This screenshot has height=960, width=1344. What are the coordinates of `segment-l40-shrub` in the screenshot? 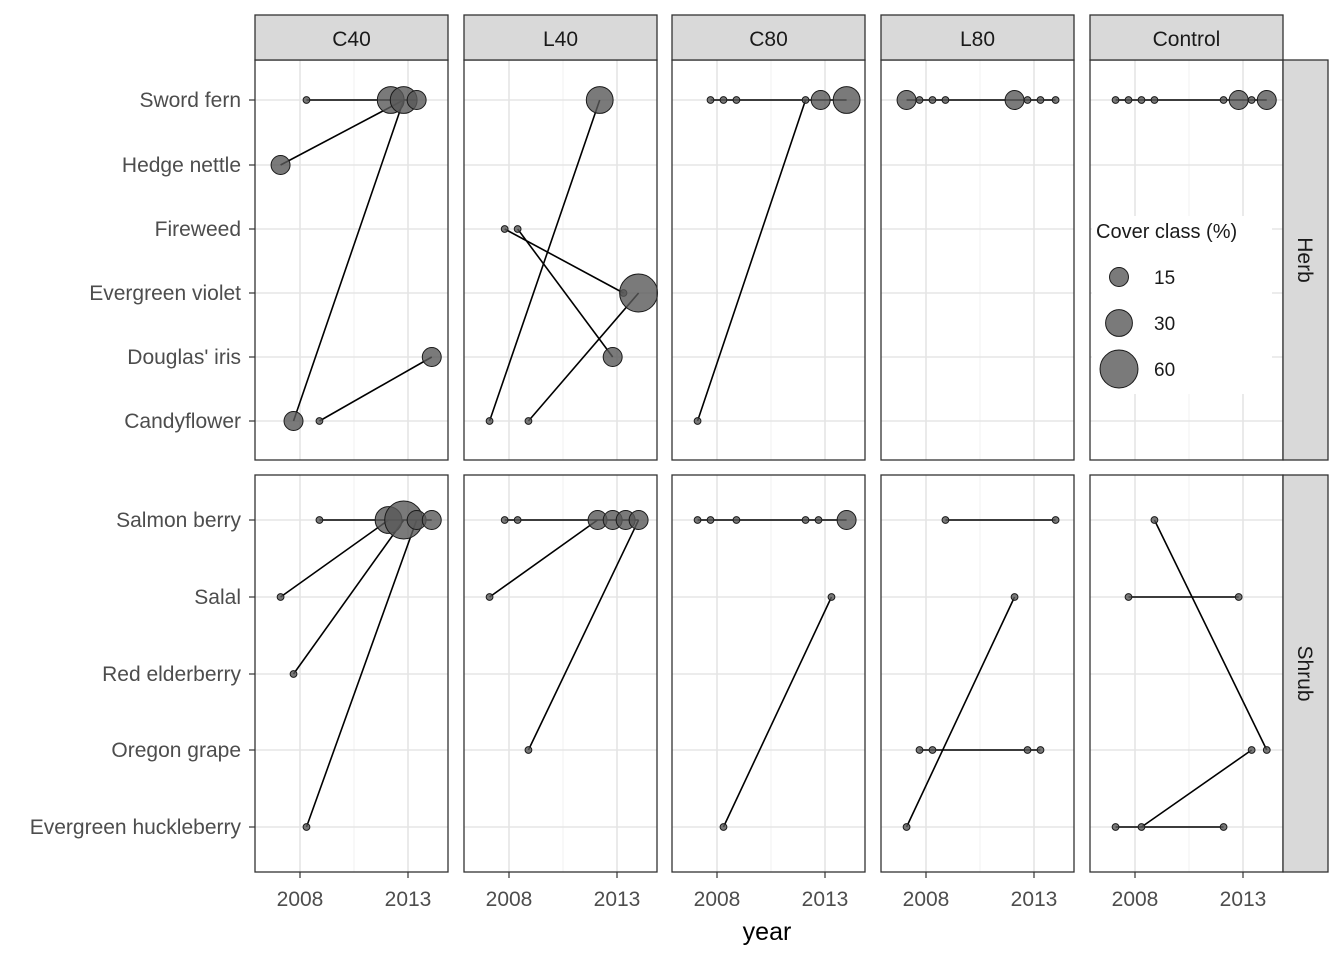 It's located at (544, 558).